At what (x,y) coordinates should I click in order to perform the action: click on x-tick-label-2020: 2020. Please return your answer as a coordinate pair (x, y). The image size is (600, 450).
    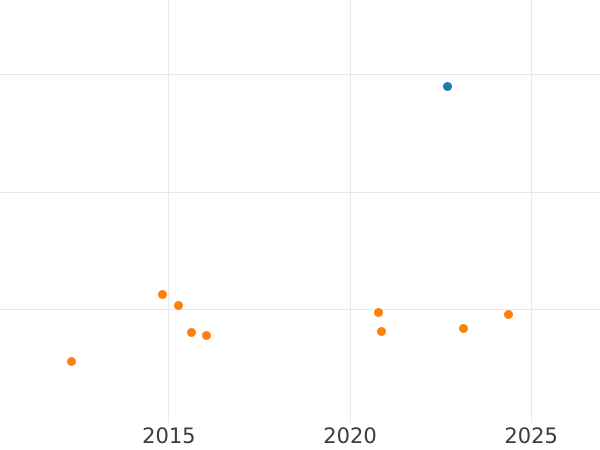
    Looking at the image, I should click on (350, 436).